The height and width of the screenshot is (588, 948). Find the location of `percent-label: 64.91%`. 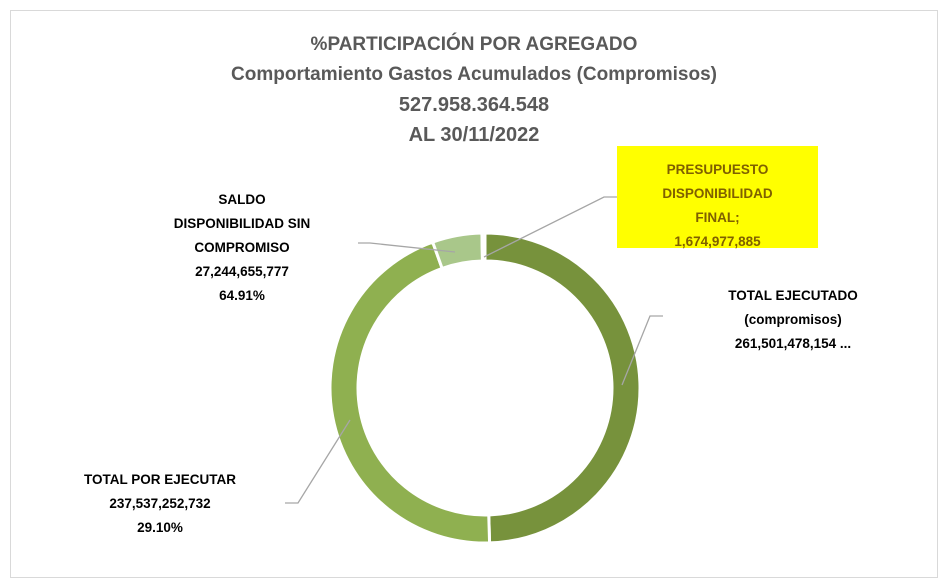

percent-label: 64.91% is located at coordinates (242, 295).